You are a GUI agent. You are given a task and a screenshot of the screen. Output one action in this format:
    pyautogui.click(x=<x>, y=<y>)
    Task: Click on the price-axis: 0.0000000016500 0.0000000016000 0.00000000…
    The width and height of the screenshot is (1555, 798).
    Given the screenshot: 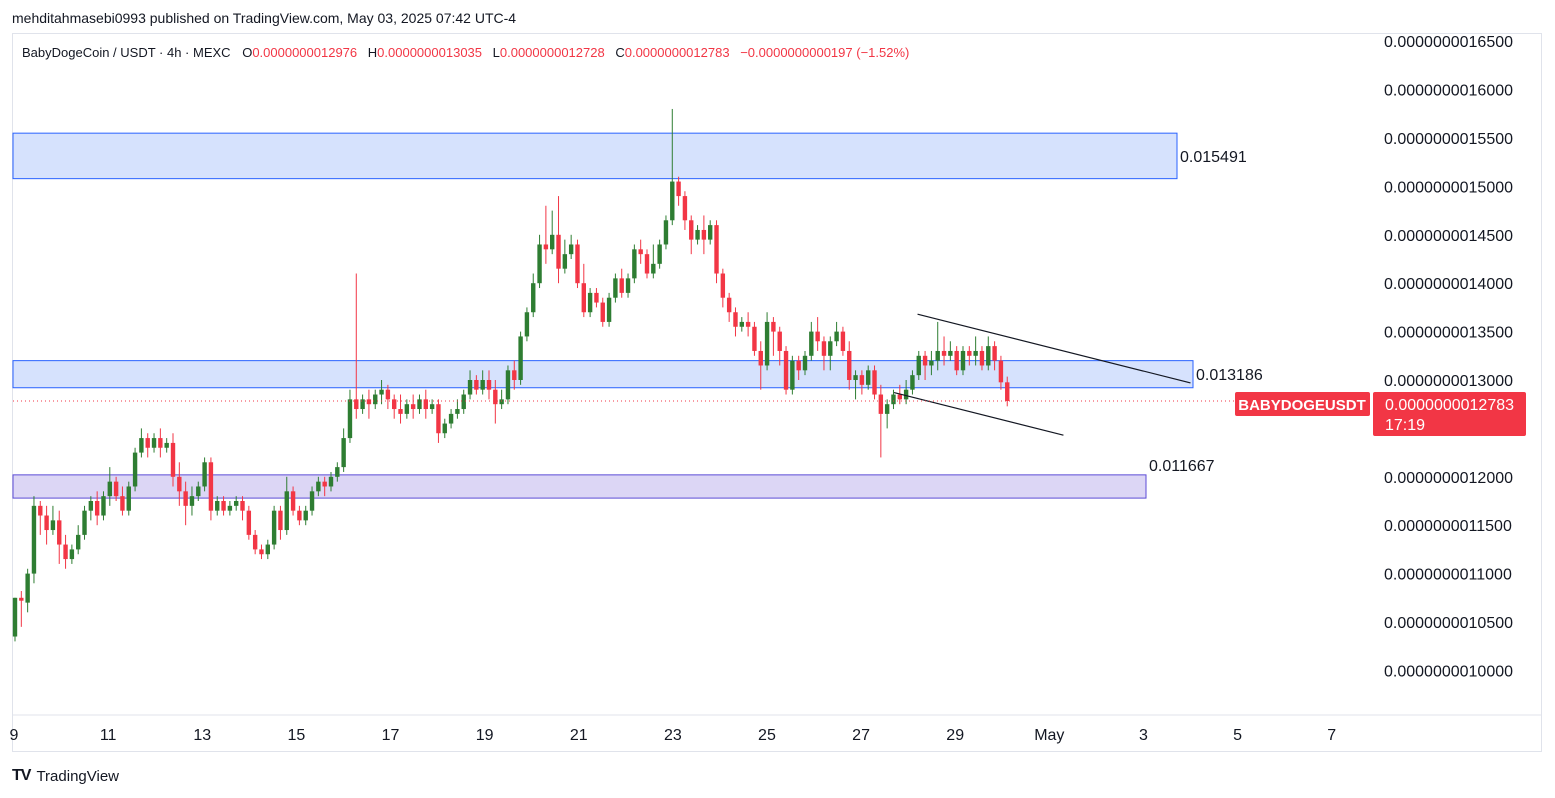 What is the action you would take?
    pyautogui.click(x=1448, y=357)
    